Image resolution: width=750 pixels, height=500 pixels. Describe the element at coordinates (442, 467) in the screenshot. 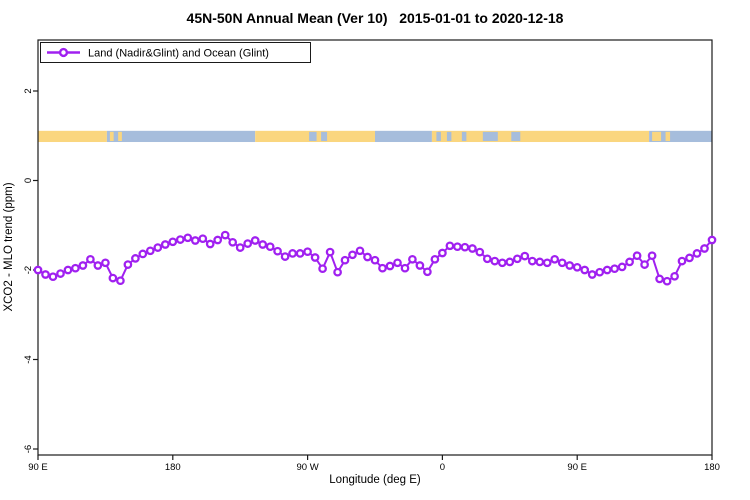

I see `x-tick-label: 0` at that location.